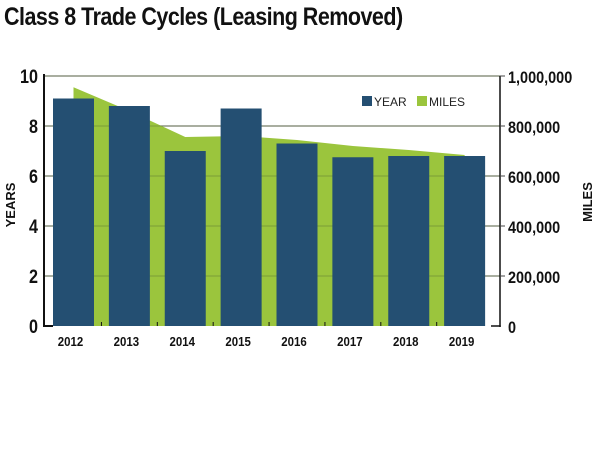 This screenshot has height=450, width=600. I want to click on bar-2013, so click(129, 216).